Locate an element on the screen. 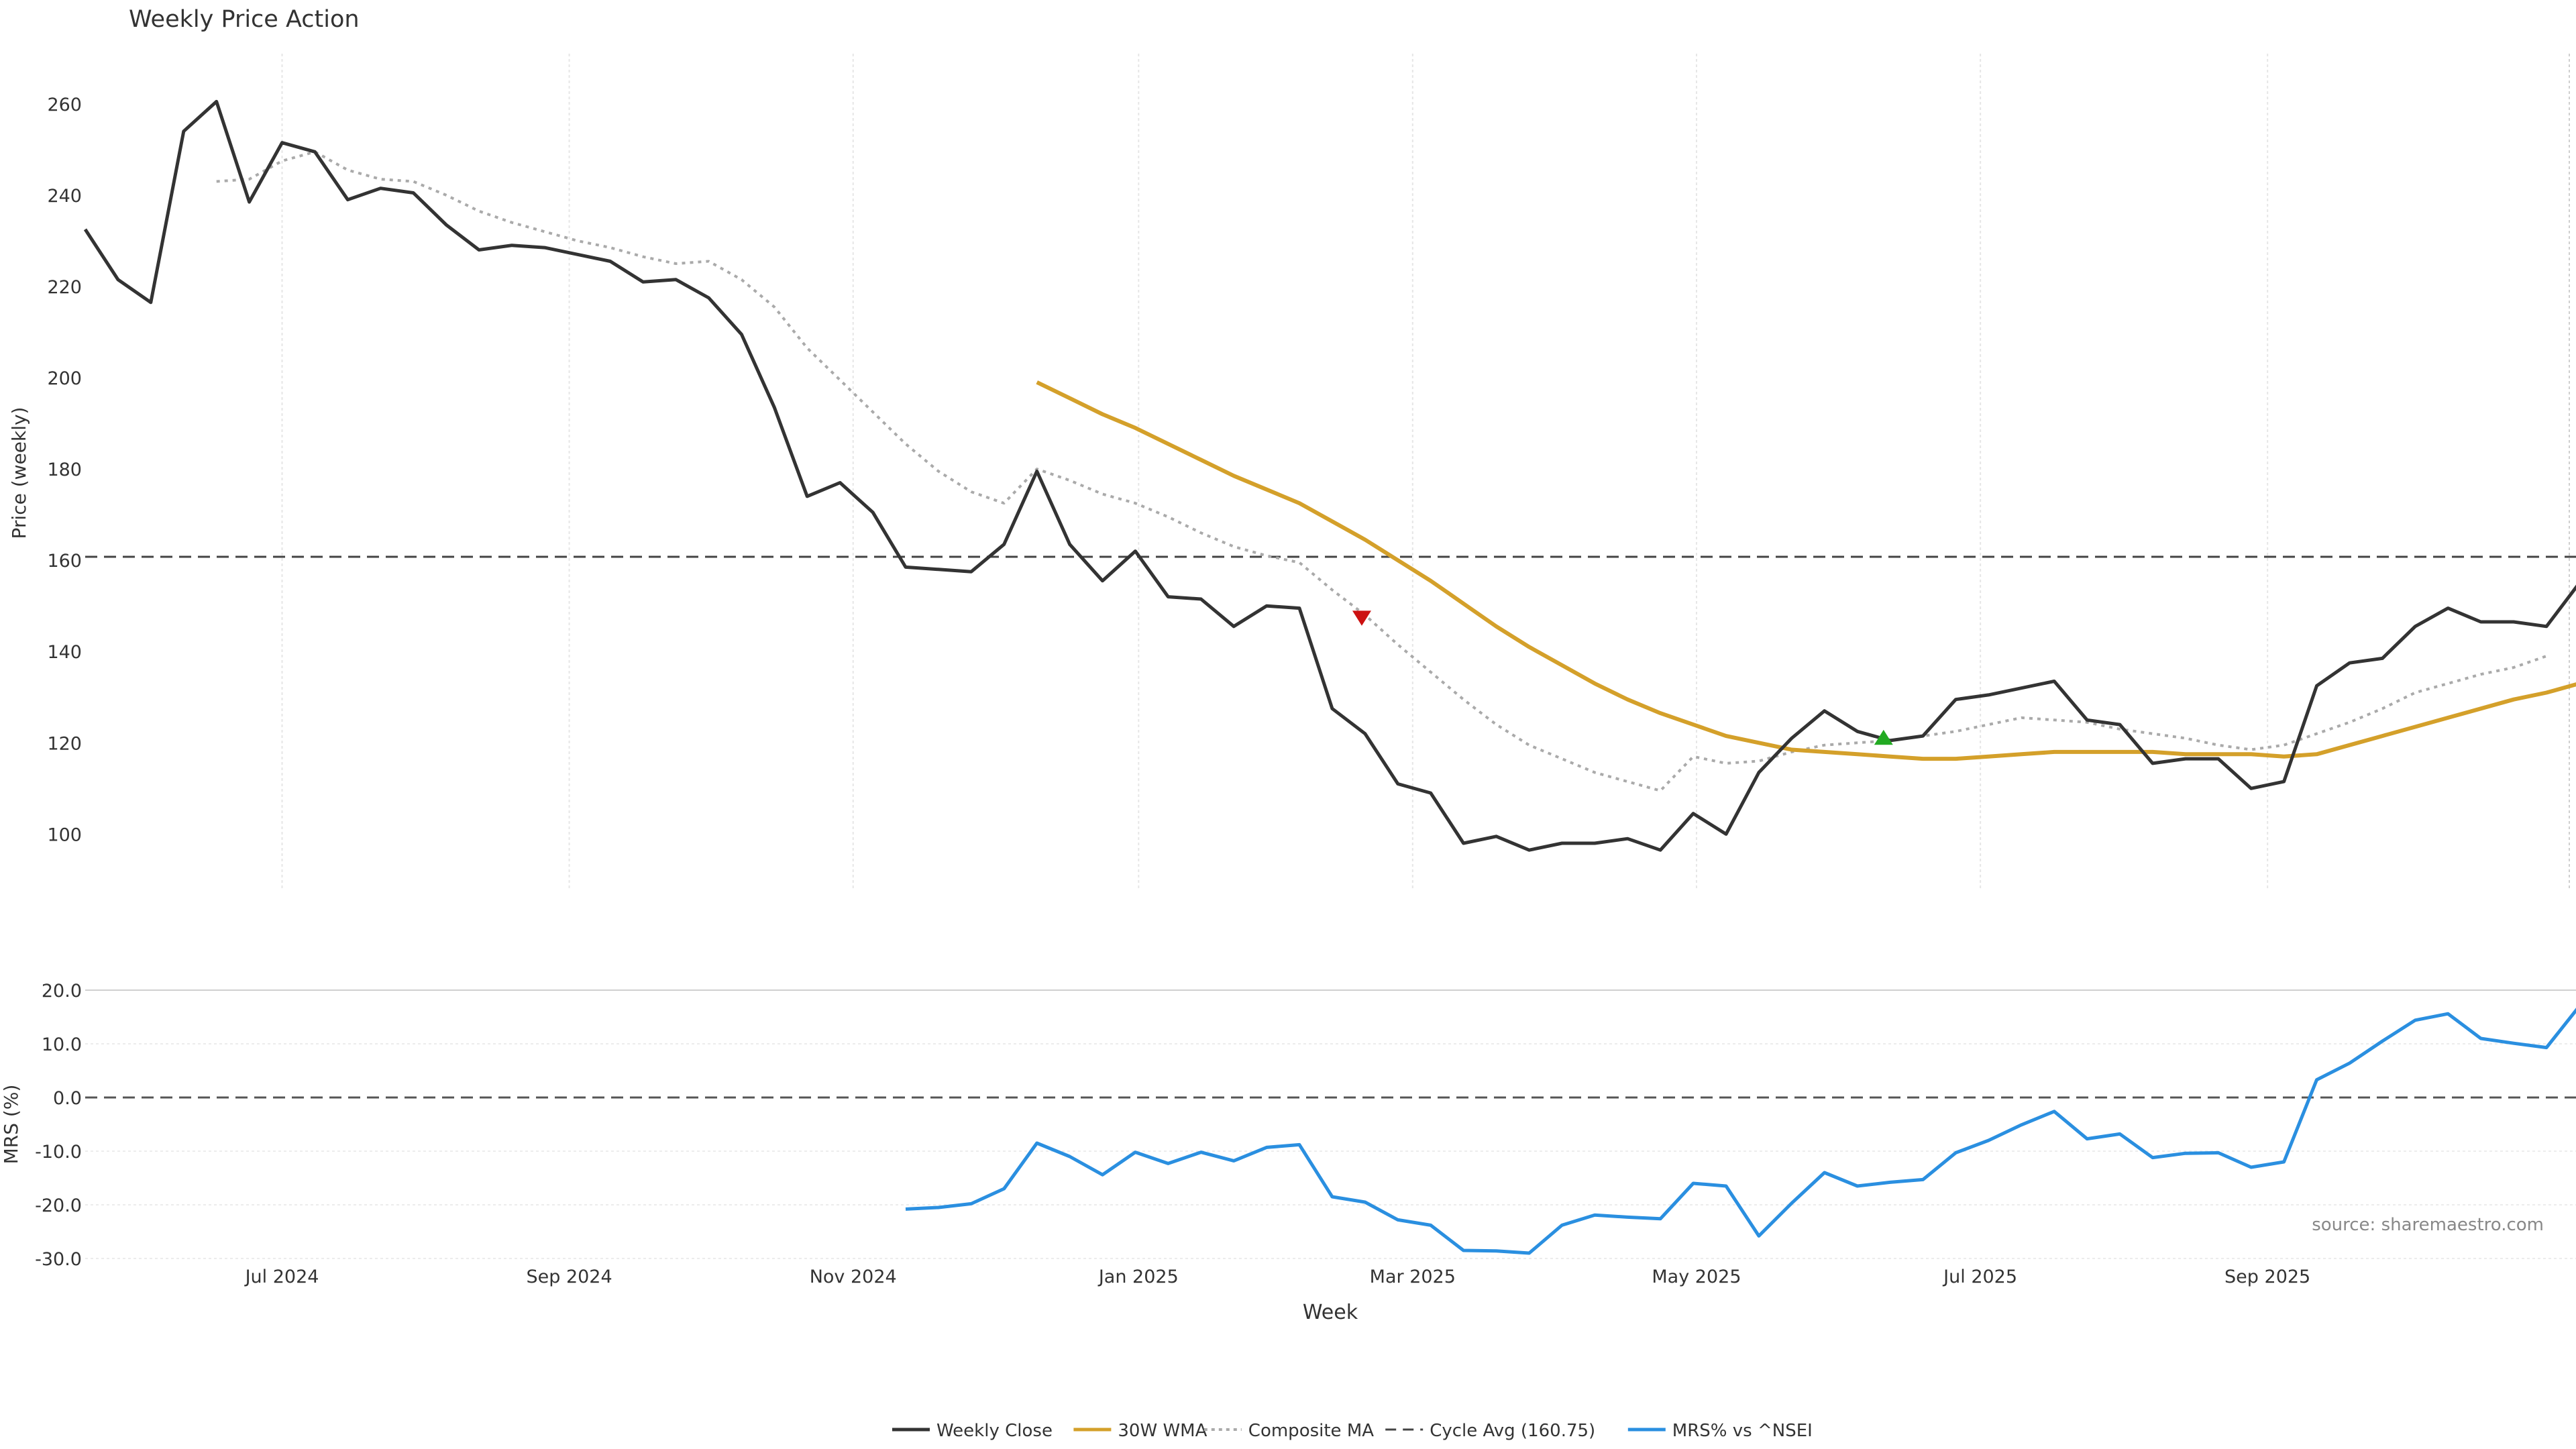 The image size is (2576, 1449). mrs-series-line is located at coordinates (1740, 1131).